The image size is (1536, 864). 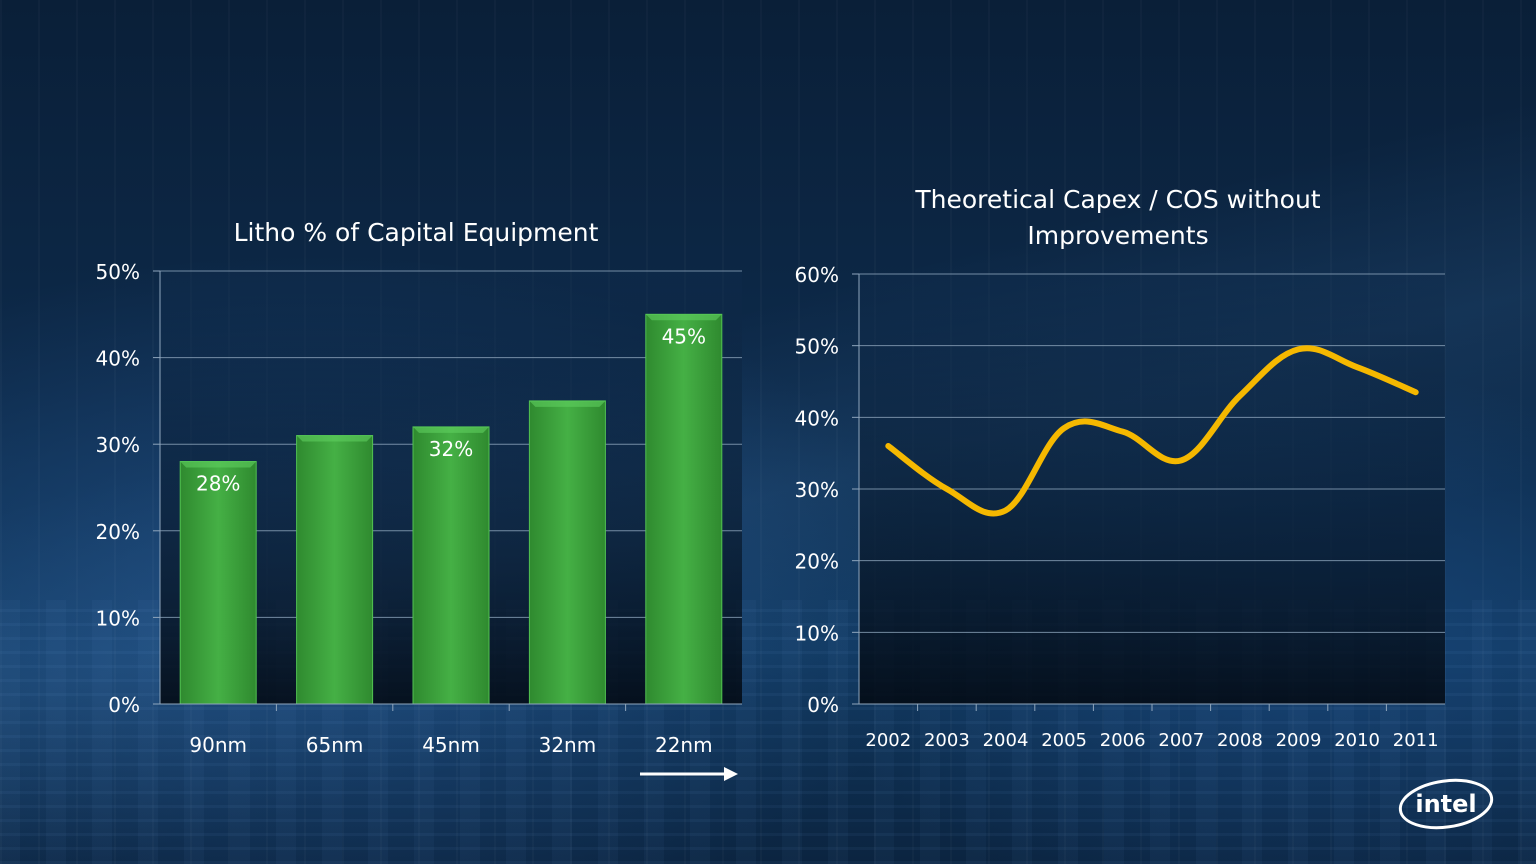 I want to click on line-x-tick-label: 2009, so click(x=1299, y=740).